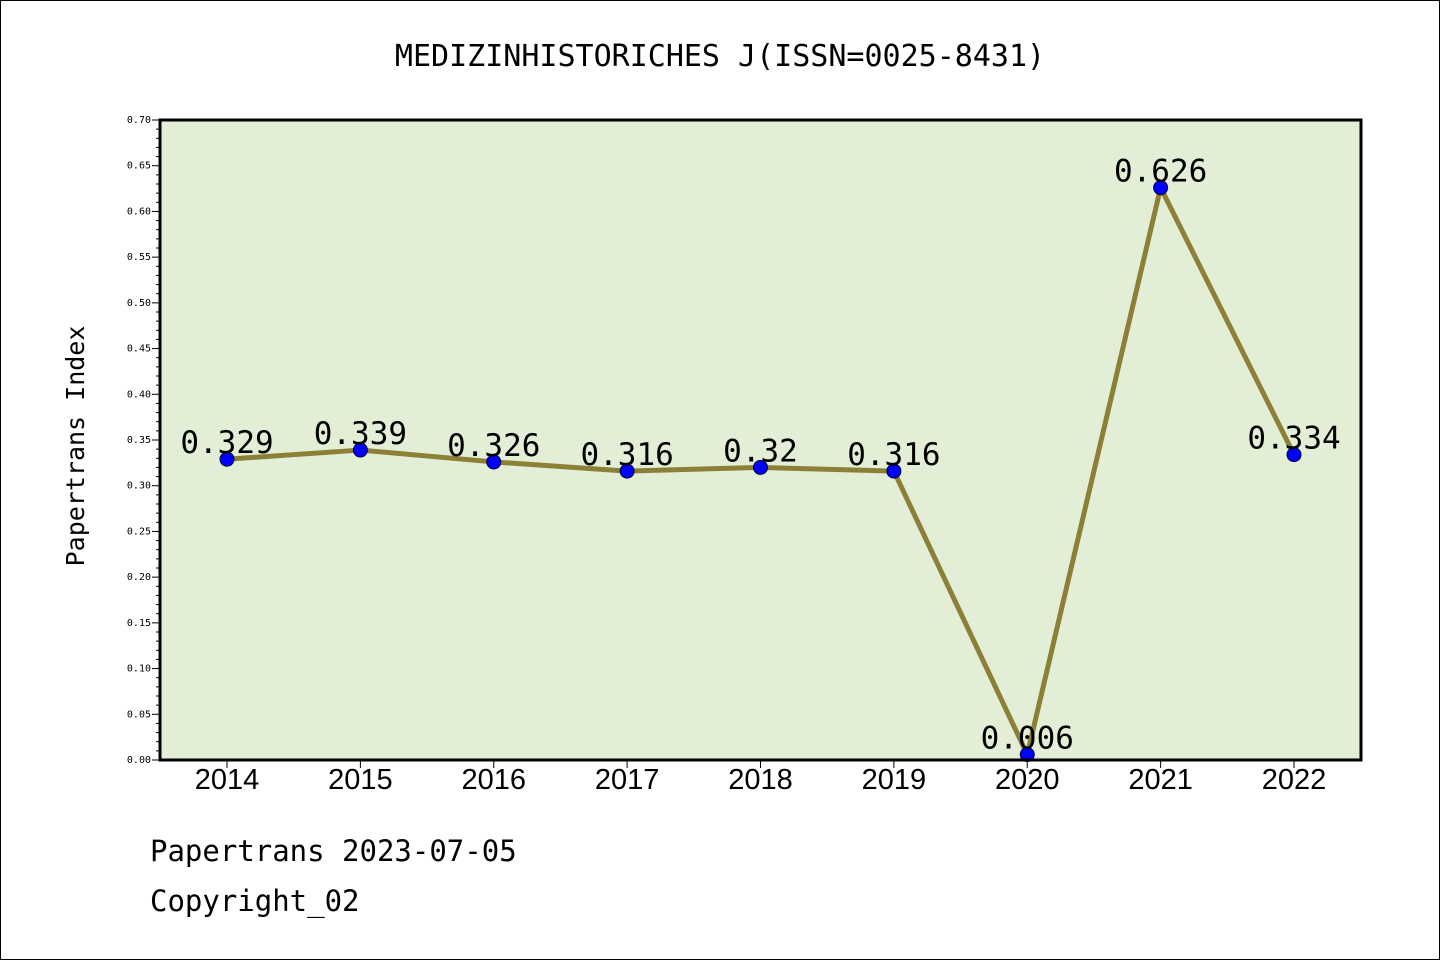 Image resolution: width=1440 pixels, height=960 pixels. I want to click on y-tick-label: 0.25, so click(139, 531).